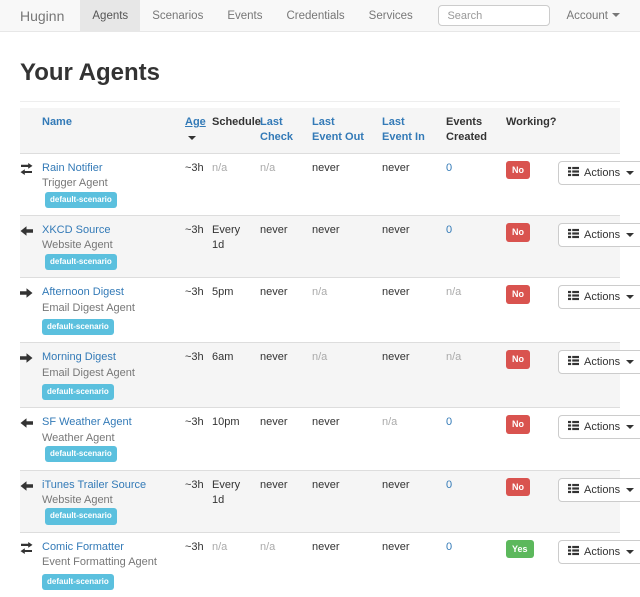  I want to click on column-header-working: Working?, so click(531, 122).